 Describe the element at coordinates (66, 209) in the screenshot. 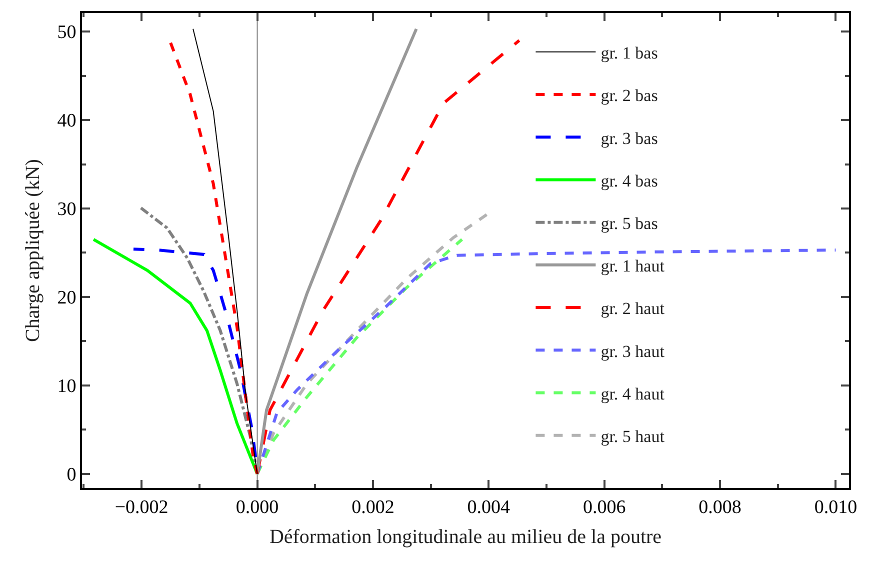

I see `y-tick-label: 30` at that location.